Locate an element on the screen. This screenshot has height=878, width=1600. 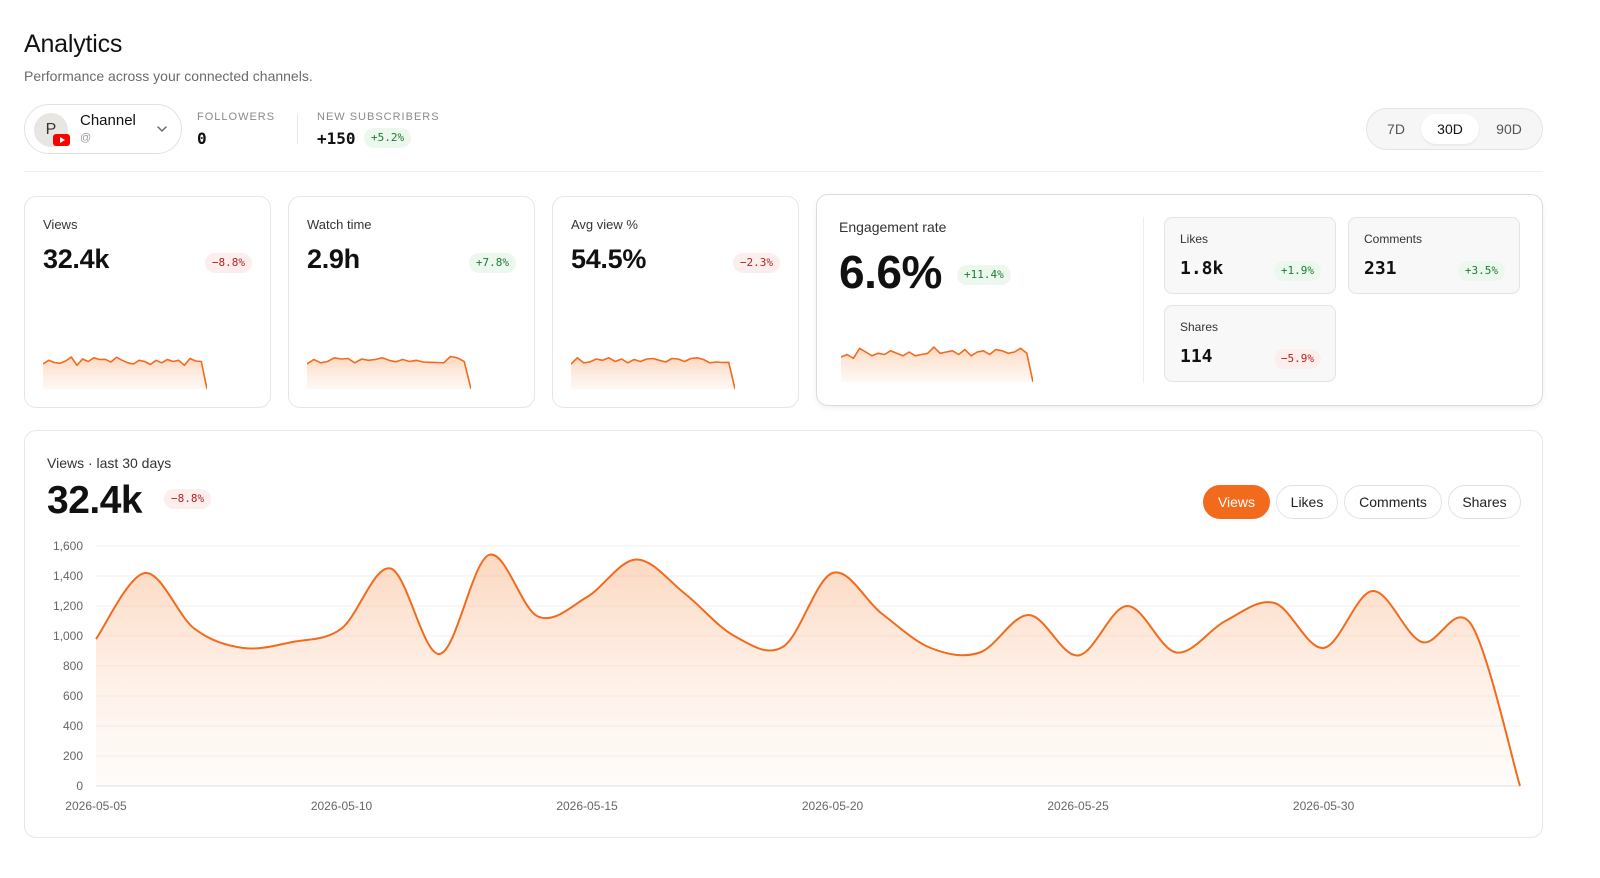
avg-view-card: Avg view % 54.5% −2.3% is located at coordinates (675, 302).